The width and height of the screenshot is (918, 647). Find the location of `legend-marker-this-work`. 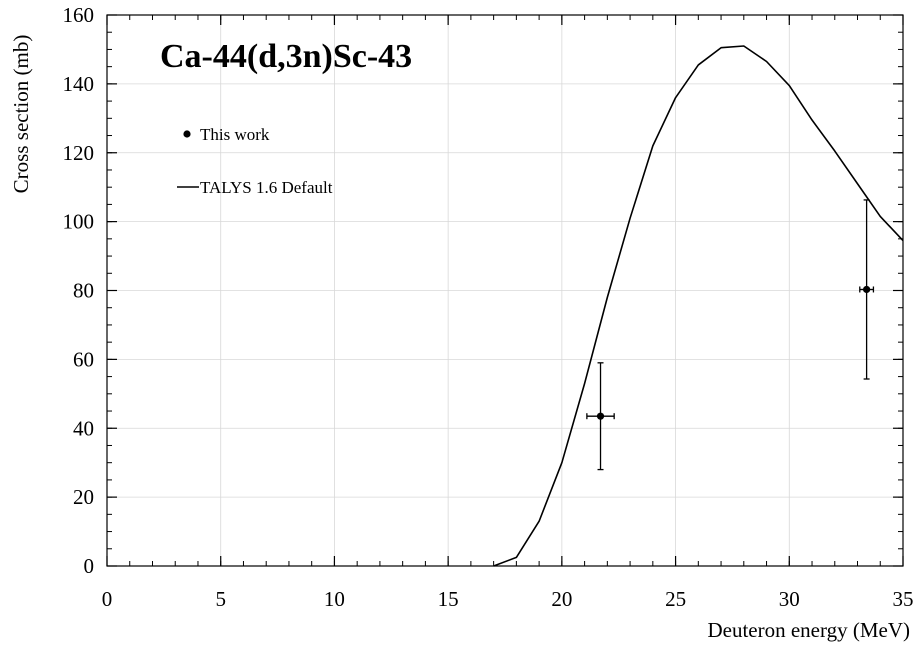

legend-marker-this-work is located at coordinates (187, 134).